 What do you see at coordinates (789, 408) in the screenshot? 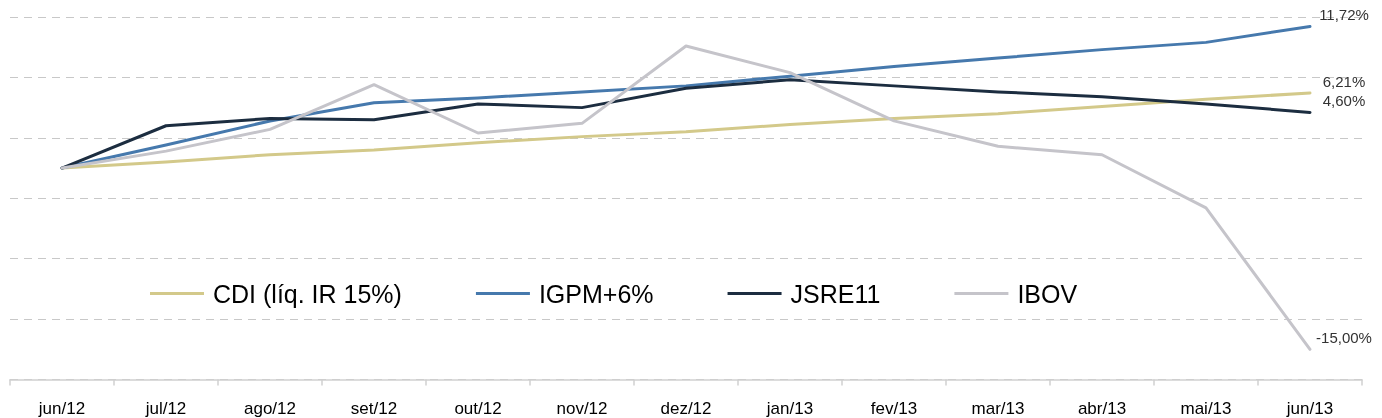
I see `x-tick-label: jan/13` at bounding box center [789, 408].